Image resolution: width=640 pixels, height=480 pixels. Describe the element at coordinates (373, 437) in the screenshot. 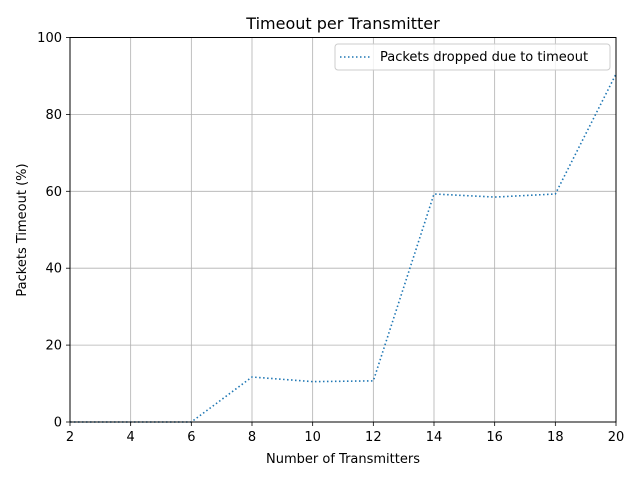

I see `x-tick-label: 12` at that location.